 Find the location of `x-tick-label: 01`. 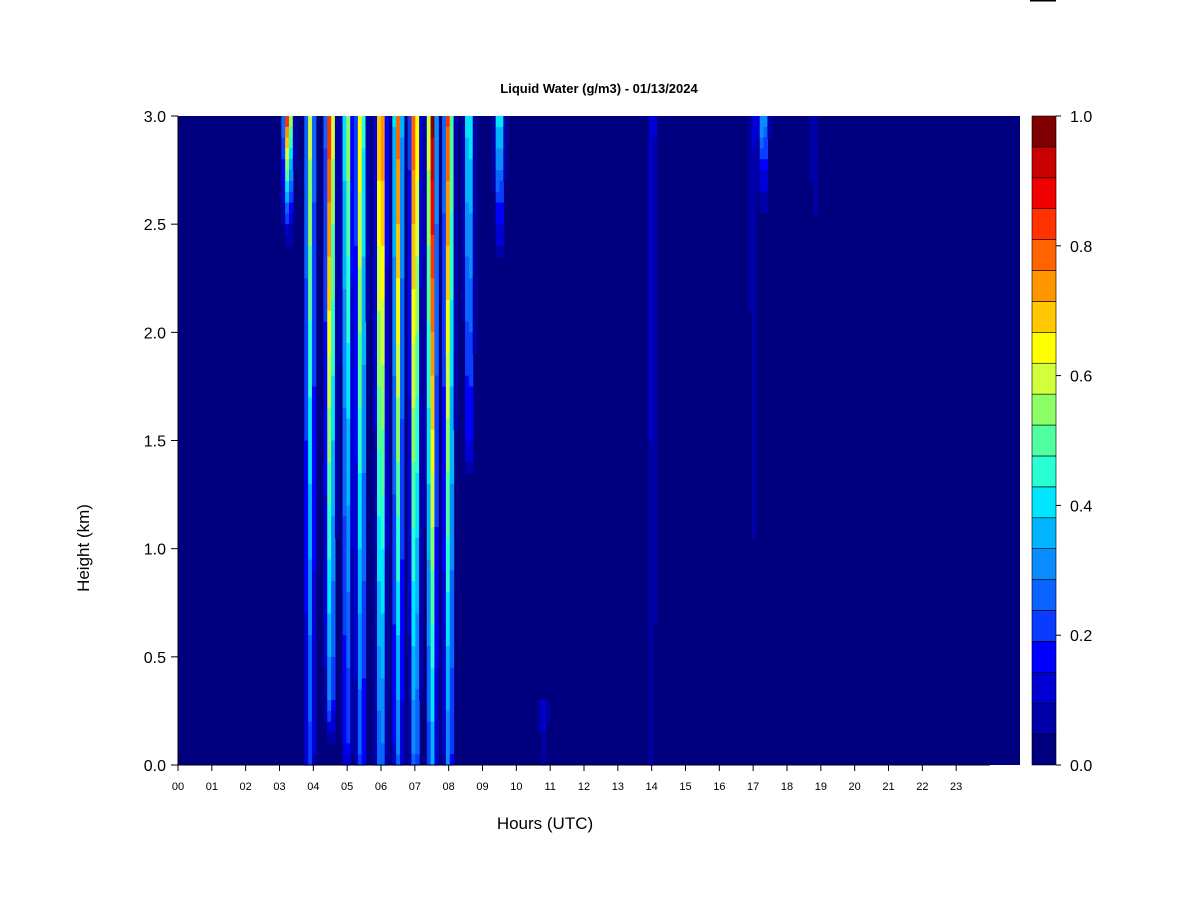

x-tick-label: 01 is located at coordinates (212, 787).